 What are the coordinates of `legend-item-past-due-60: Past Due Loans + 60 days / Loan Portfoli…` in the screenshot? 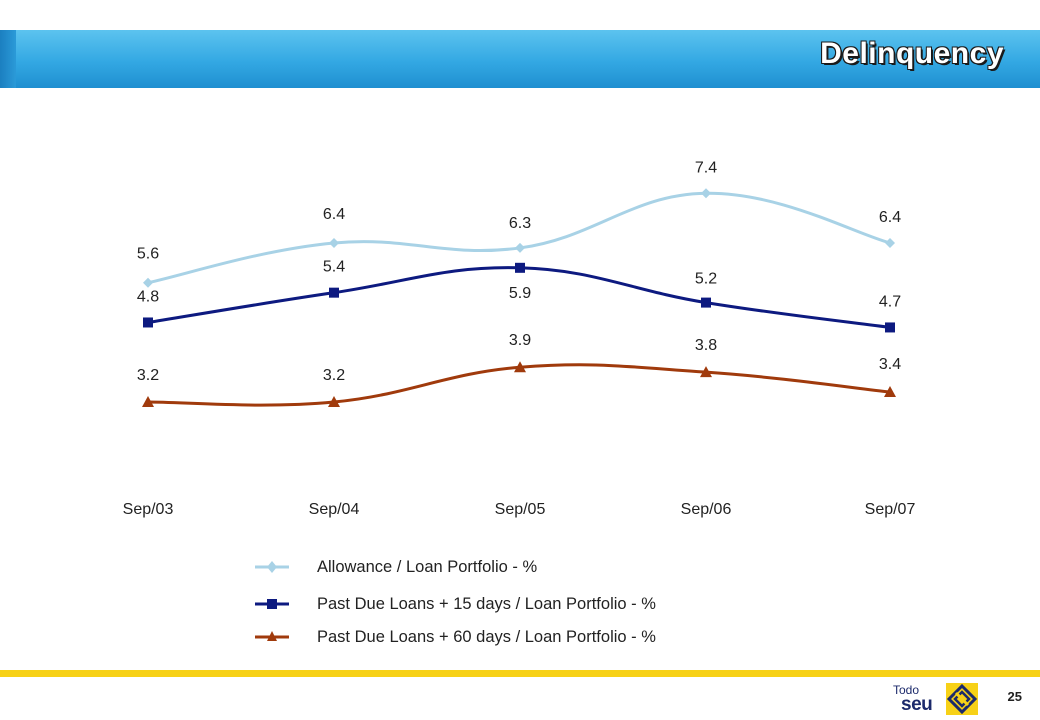 It's located at (455, 637).